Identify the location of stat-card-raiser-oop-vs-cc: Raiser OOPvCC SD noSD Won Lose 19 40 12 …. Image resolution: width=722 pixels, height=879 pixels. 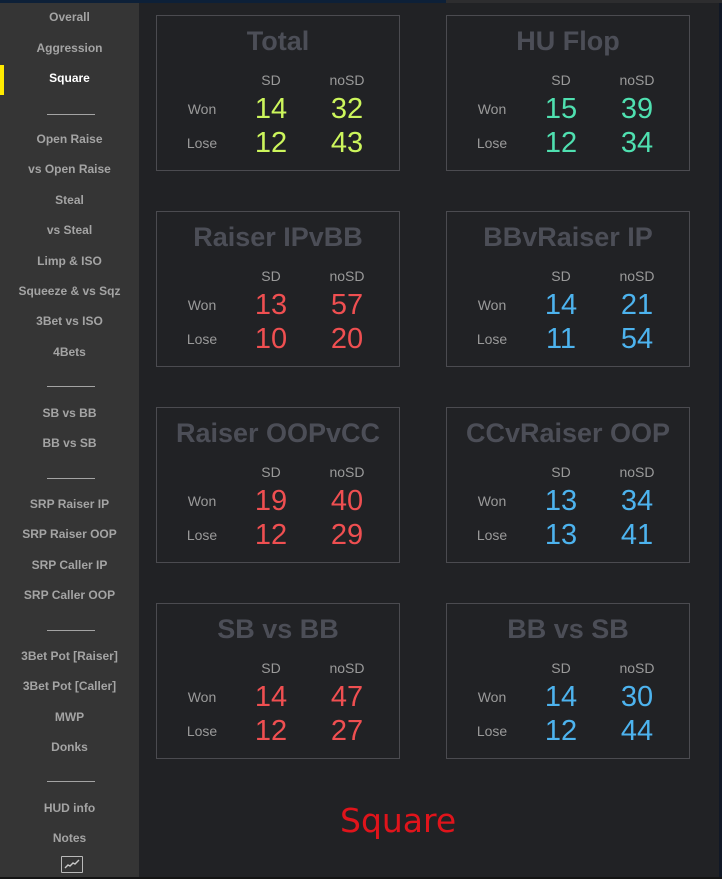
(278, 485).